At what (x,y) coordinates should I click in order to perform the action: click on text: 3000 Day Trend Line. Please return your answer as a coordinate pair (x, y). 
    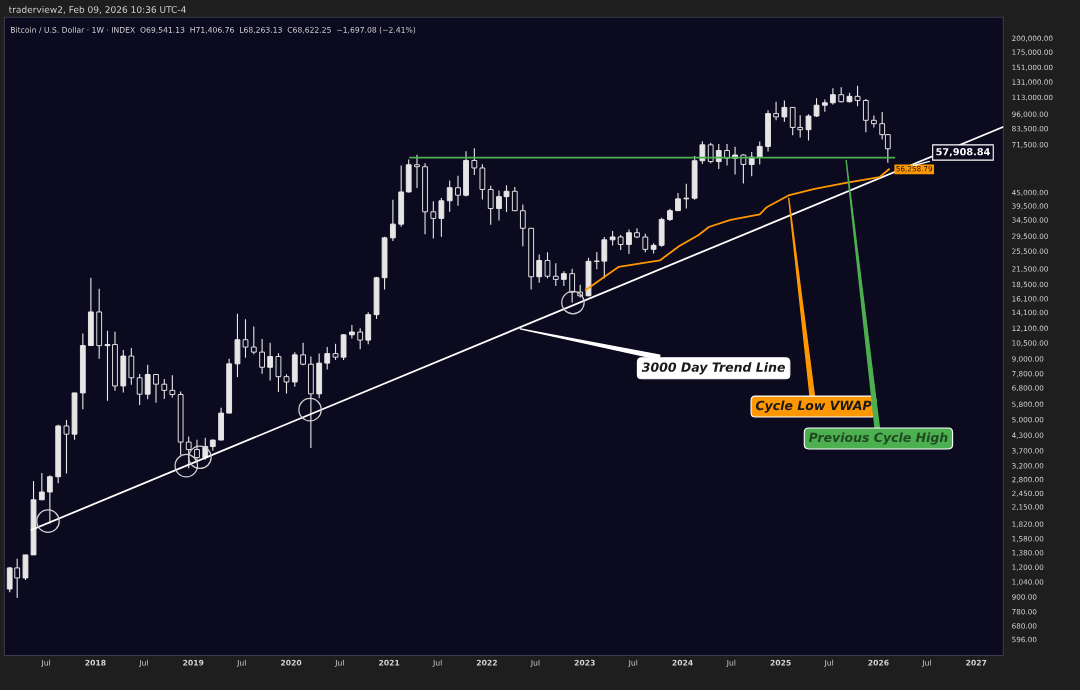
    Looking at the image, I should click on (713, 368).